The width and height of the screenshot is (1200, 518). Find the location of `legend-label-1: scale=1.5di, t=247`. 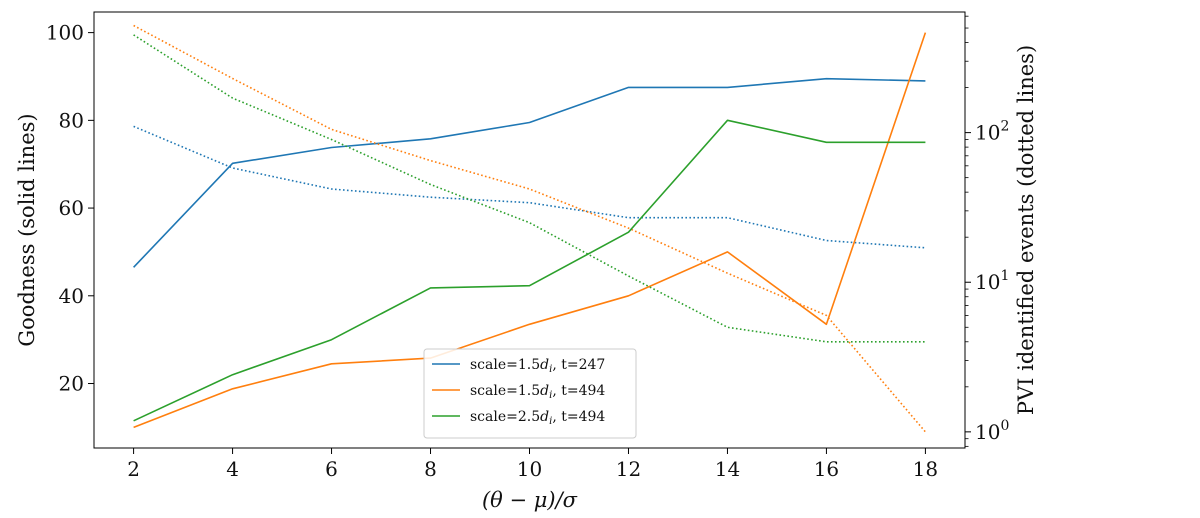

legend-label-1: scale=1.5di, t=247 is located at coordinates (537, 366).